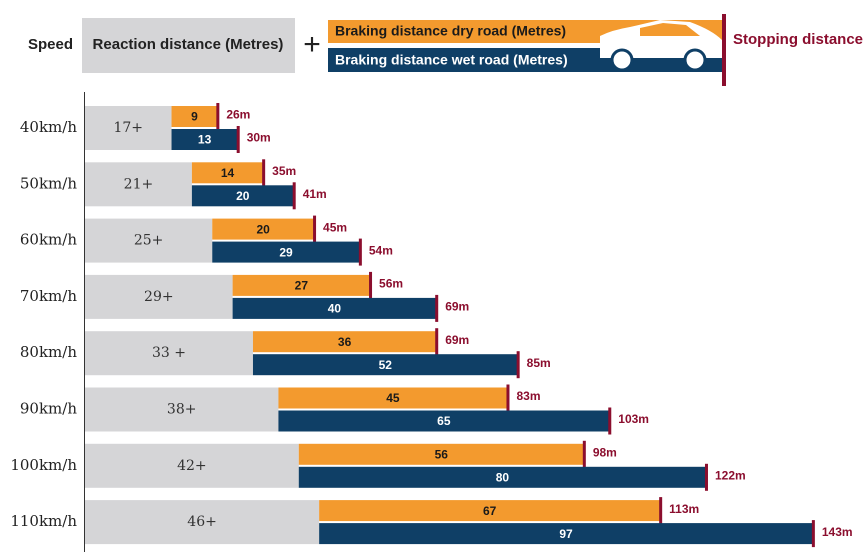  What do you see at coordinates (48, 352) in the screenshot?
I see `y-tick-label: 80km/h` at bounding box center [48, 352].